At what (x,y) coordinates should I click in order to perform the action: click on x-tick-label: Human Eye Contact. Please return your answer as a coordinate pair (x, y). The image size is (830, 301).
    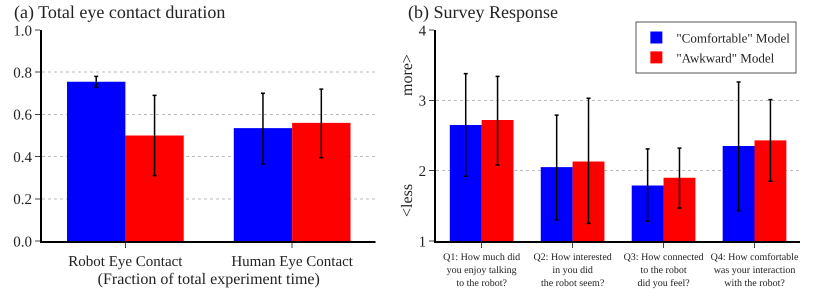
    Looking at the image, I should click on (292, 262).